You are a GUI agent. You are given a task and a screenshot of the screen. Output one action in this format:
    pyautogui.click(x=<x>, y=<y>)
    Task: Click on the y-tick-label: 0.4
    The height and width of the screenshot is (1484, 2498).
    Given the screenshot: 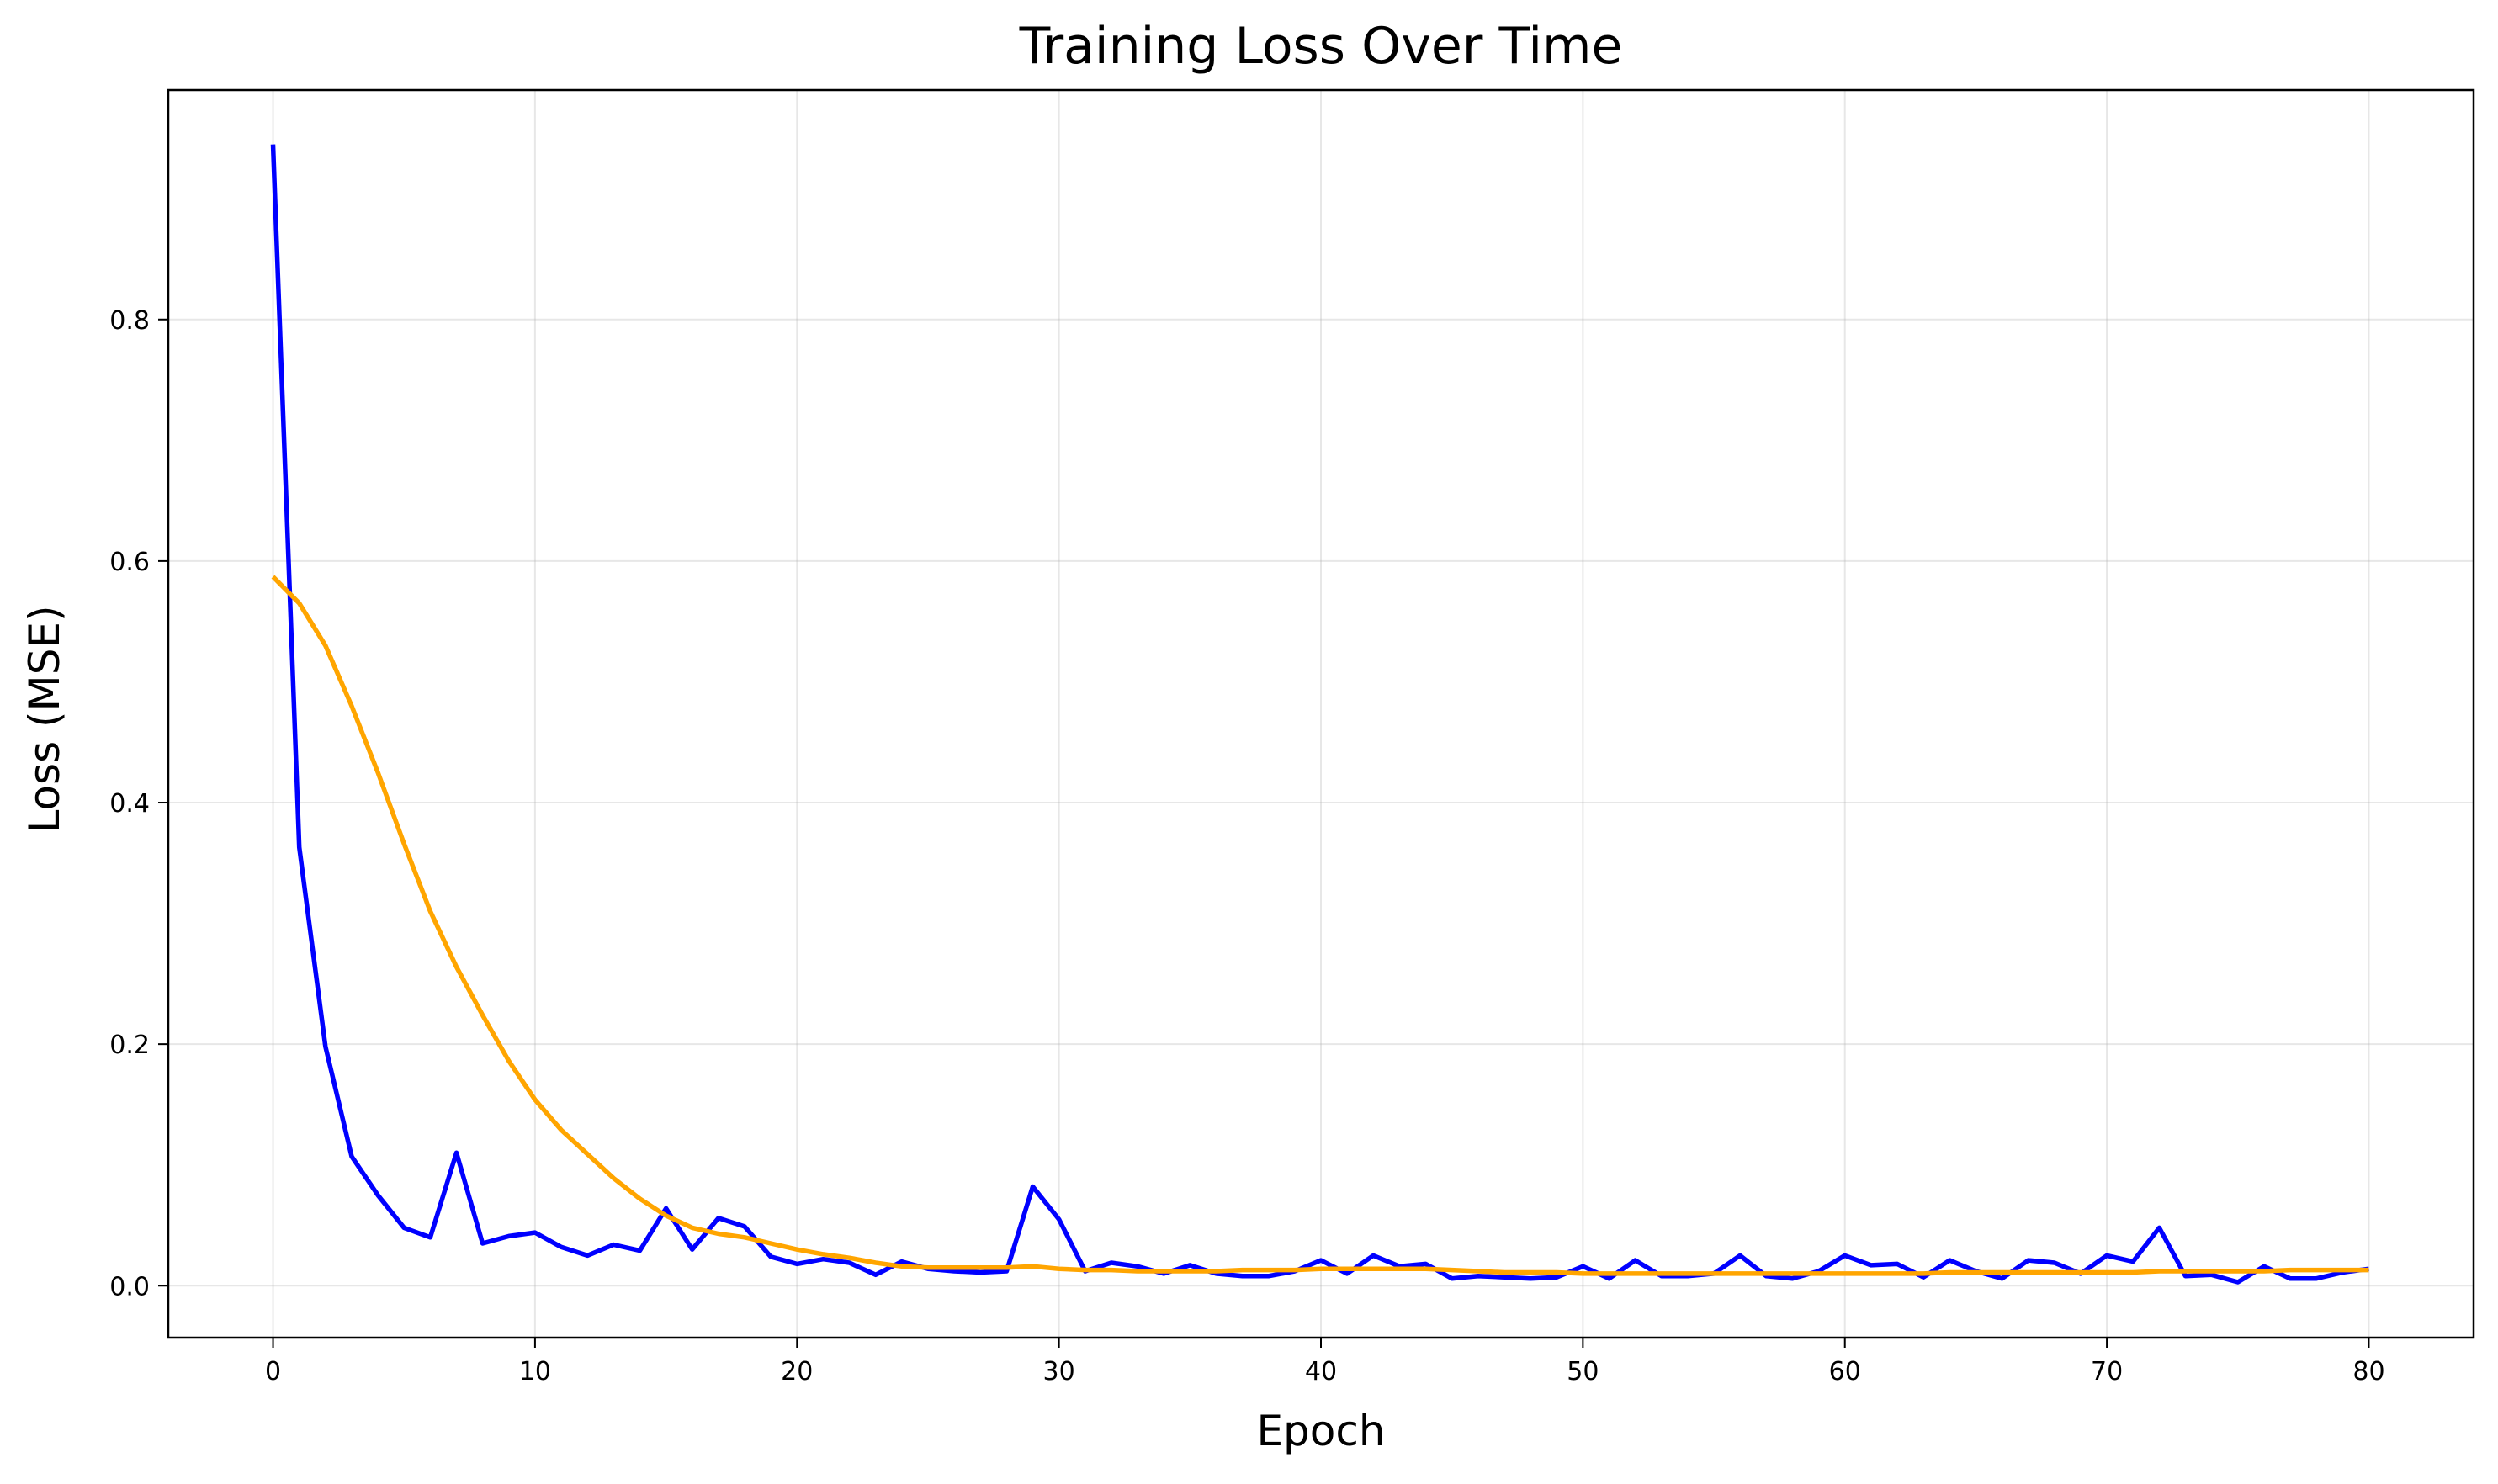 What is the action you would take?
    pyautogui.click(x=129, y=804)
    